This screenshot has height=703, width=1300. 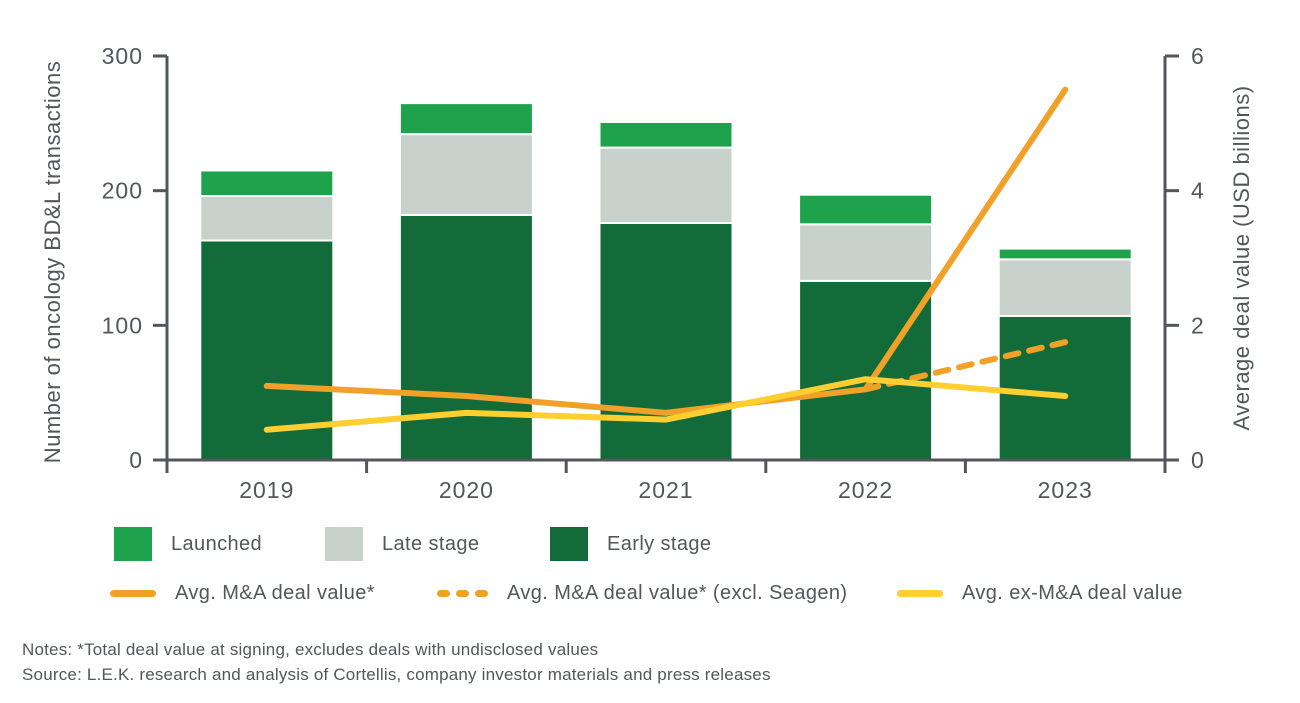 I want to click on legend-label-early-stage: Early stage, so click(x=659, y=543).